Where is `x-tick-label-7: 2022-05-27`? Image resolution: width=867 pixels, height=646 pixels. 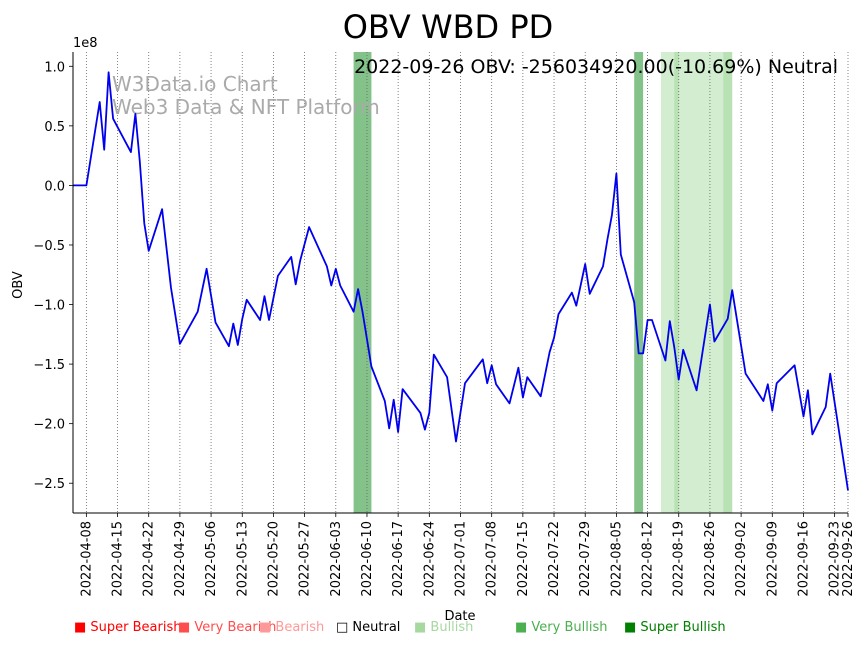 x-tick-label-7: 2022-05-27 is located at coordinates (305, 559).